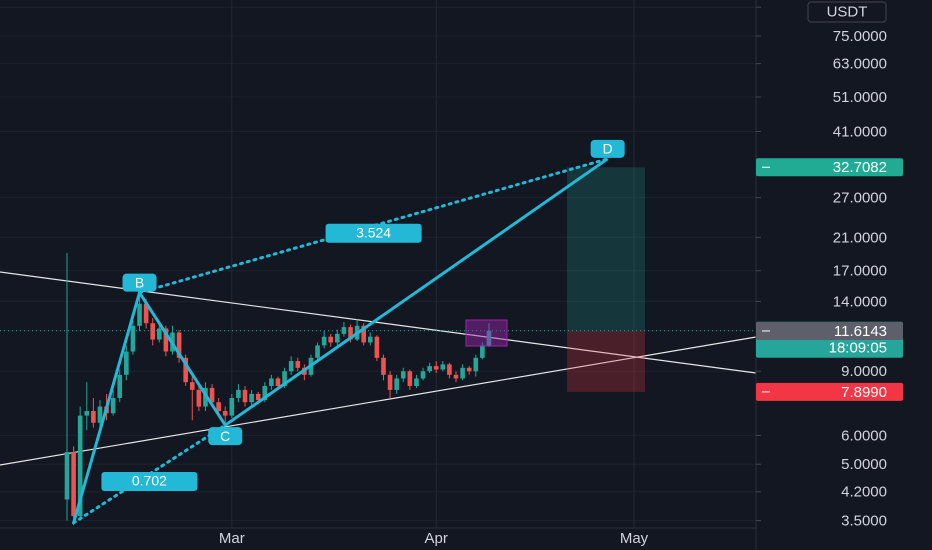 The image size is (932, 550). I want to click on point-label: C, so click(225, 436).